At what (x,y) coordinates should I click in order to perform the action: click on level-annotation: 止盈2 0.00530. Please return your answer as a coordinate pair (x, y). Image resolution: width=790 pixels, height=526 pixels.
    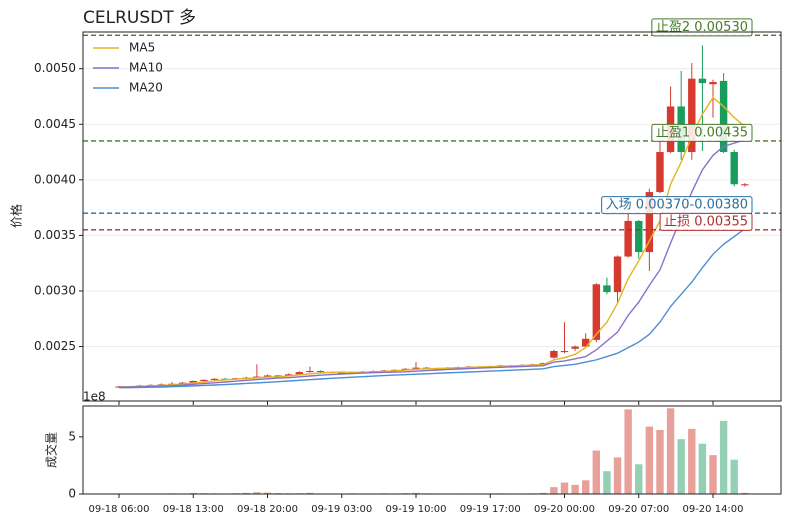
    Looking at the image, I should click on (702, 27).